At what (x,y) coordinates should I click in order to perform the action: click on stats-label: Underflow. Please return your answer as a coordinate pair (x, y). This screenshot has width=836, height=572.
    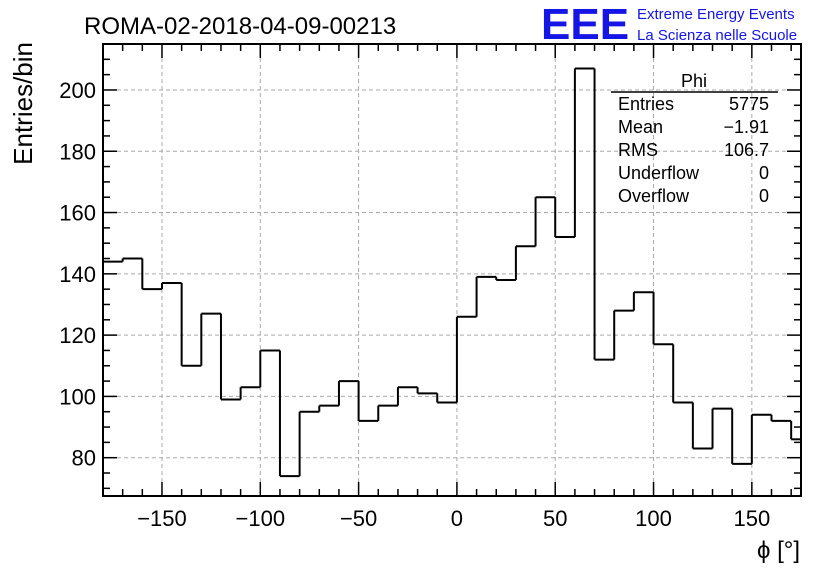
    Looking at the image, I should click on (659, 173).